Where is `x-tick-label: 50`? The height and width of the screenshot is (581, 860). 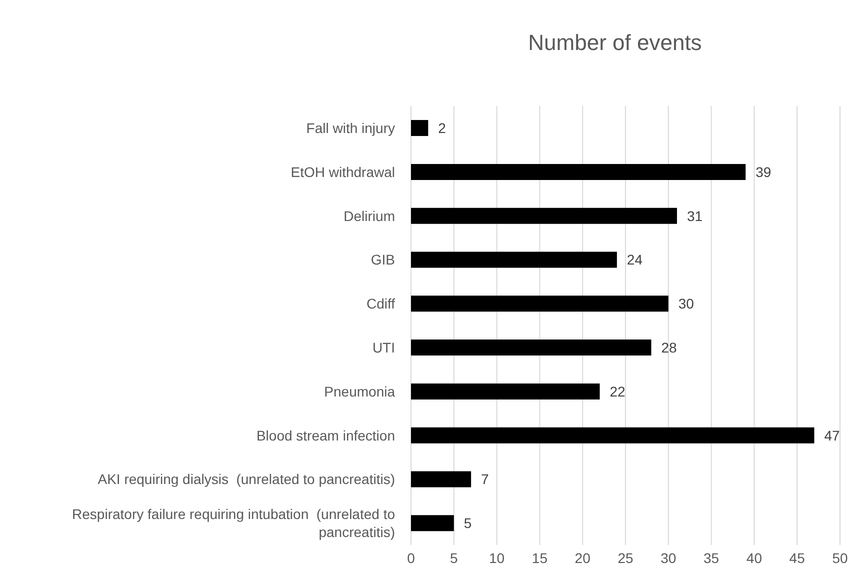 x-tick-label: 50 is located at coordinates (840, 558).